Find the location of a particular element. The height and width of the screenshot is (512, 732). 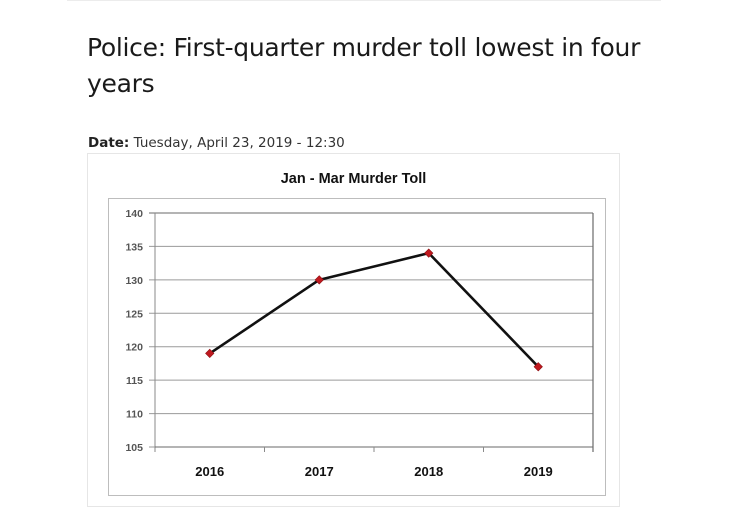

date-label: Date: is located at coordinates (109, 143).